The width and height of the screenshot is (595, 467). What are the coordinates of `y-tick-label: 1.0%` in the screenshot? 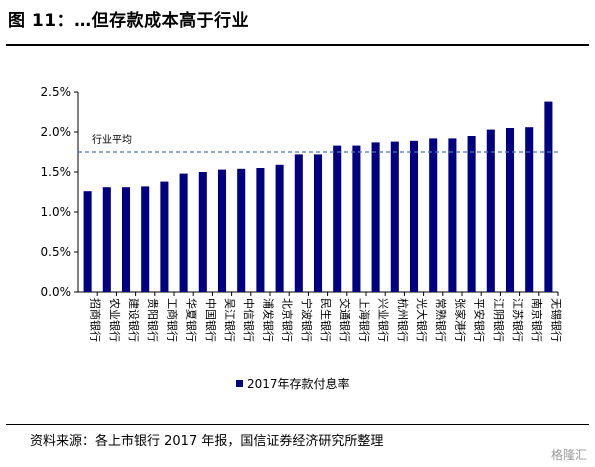 It's located at (56, 212).